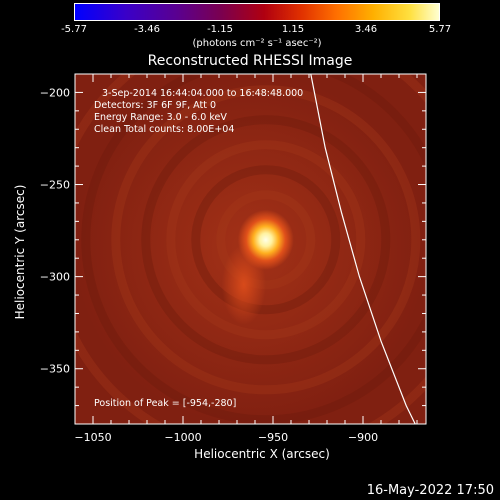 This screenshot has width=500, height=500. What do you see at coordinates (55, 185) in the screenshot?
I see `y-tick-label: −250` at bounding box center [55, 185].